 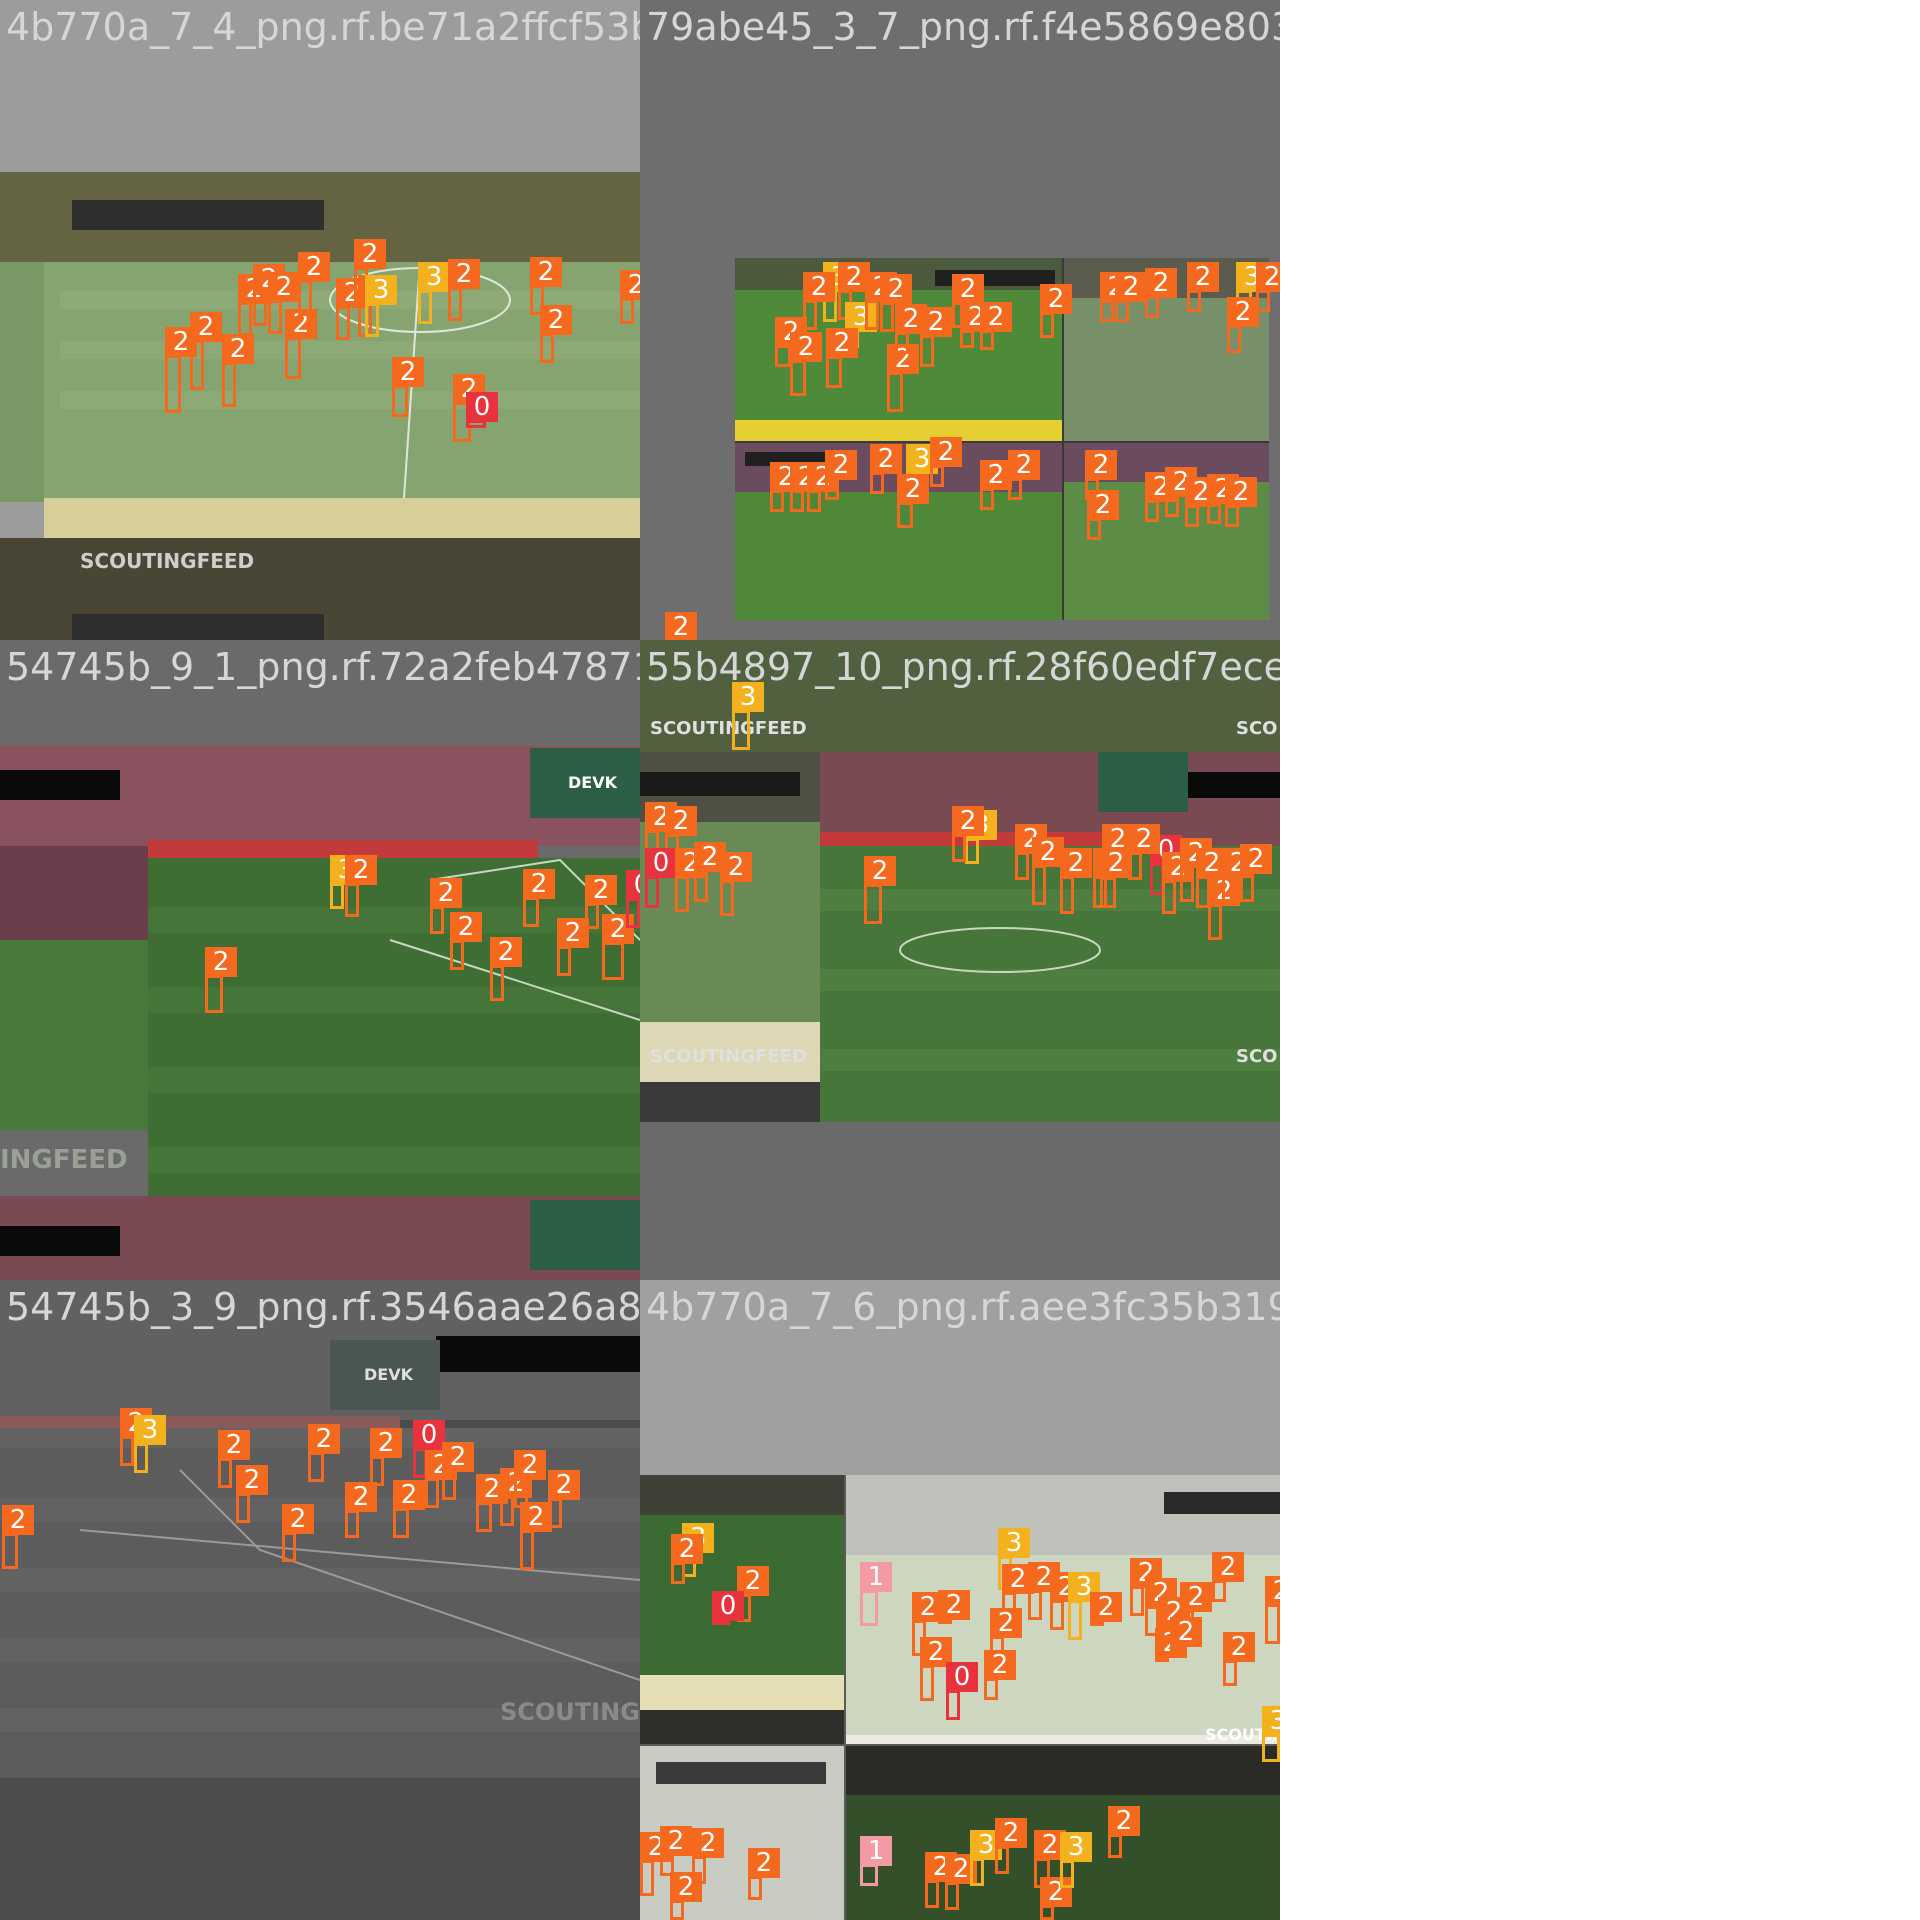 What do you see at coordinates (64, 1160) in the screenshot?
I see `svg-text: INGFEED` at bounding box center [64, 1160].